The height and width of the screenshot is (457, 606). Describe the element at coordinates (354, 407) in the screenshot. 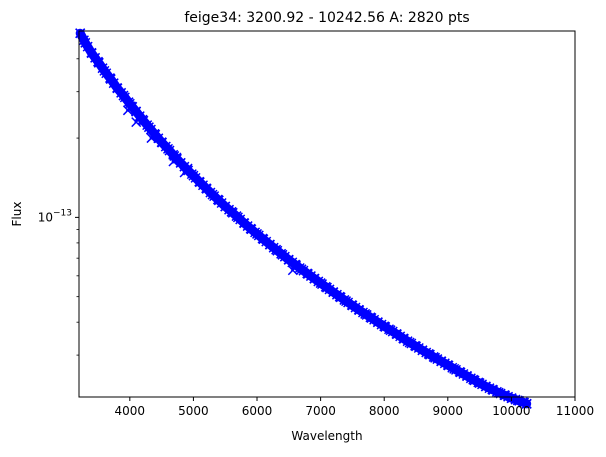

I see `x-axis: 4000 5000 6000 7000 8000 9000 10000 11000` at that location.